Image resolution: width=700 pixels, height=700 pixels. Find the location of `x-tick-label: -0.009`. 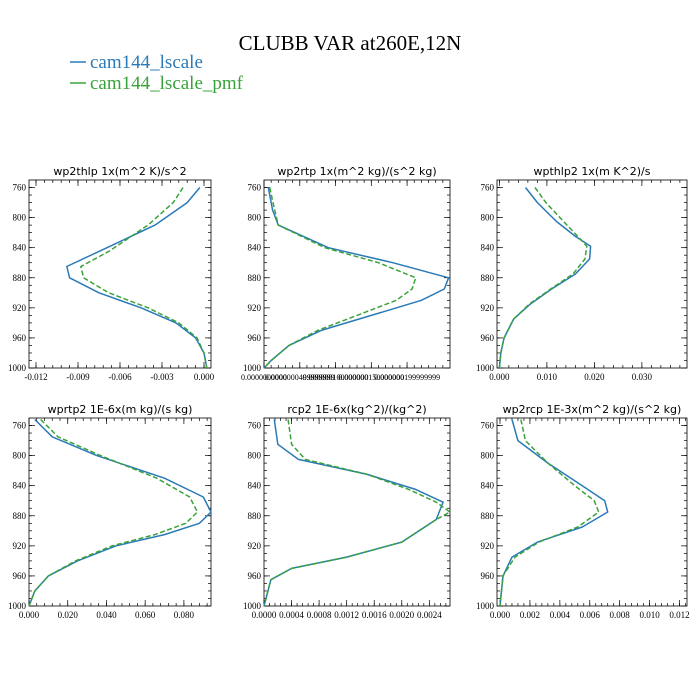

x-tick-label: -0.009 is located at coordinates (78, 377).